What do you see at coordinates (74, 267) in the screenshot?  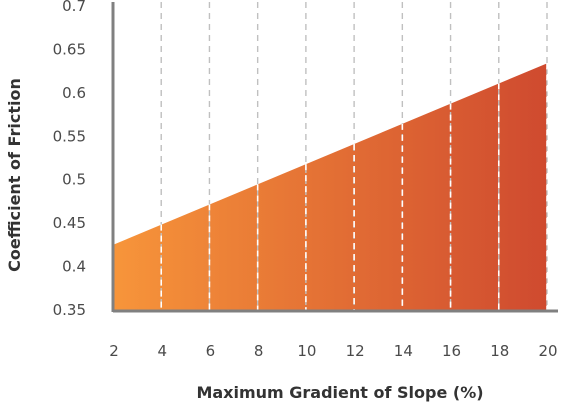 I see `y-tick-label: 0.4` at bounding box center [74, 267].